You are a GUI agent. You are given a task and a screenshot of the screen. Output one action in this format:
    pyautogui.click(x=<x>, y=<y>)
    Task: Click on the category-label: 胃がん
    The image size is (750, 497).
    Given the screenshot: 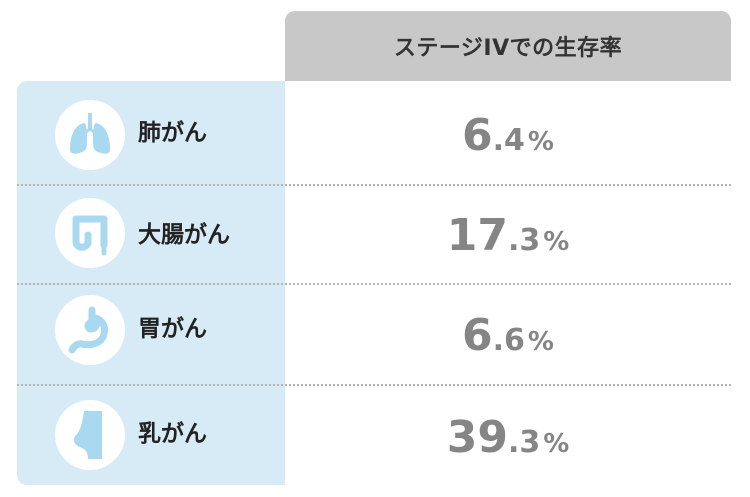 What is the action you would take?
    pyautogui.click(x=172, y=329)
    